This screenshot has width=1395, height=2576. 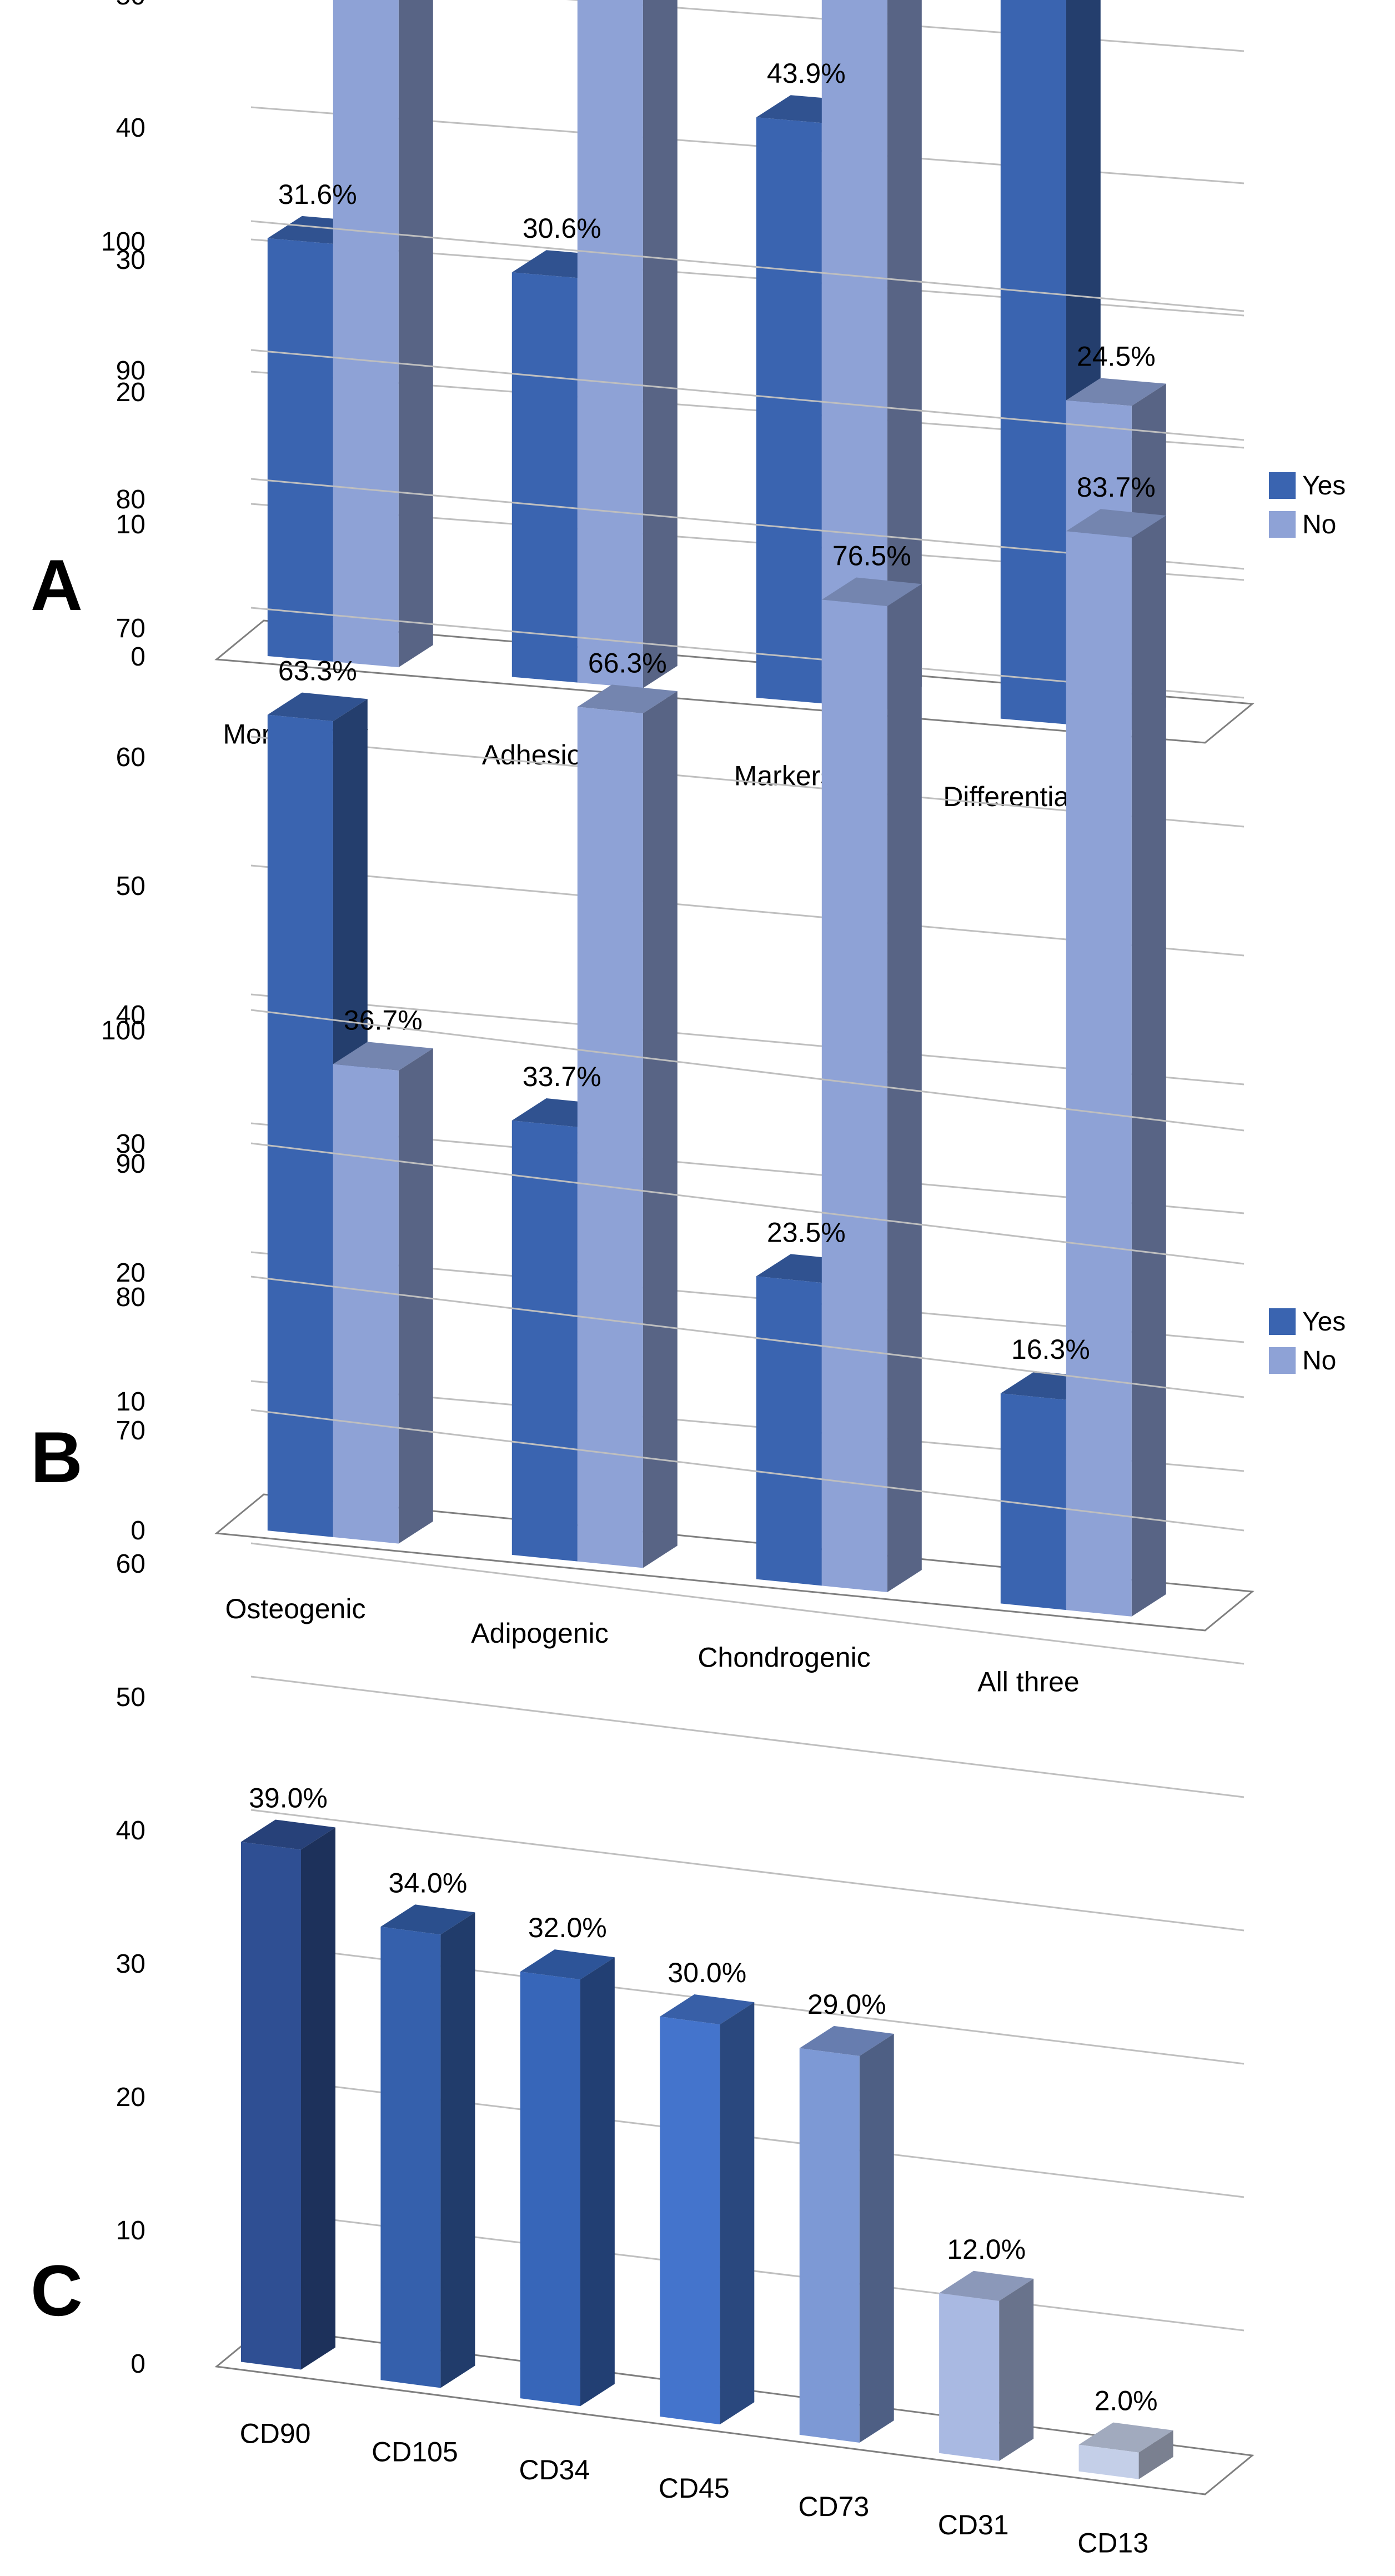 I want to click on category-label: All three, so click(x=1028, y=1682).